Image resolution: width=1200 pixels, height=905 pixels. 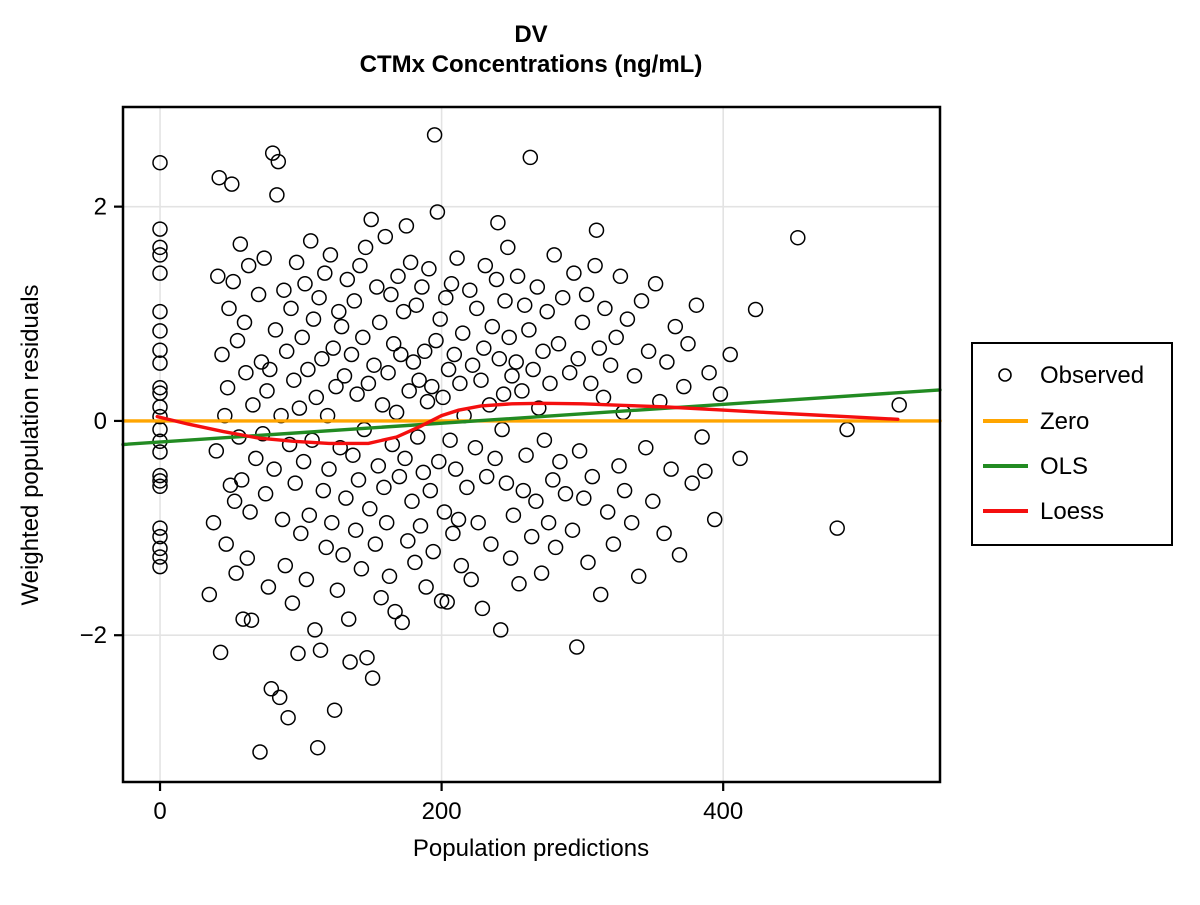 What do you see at coordinates (527, 423) in the screenshot?
I see `line-loess` at bounding box center [527, 423].